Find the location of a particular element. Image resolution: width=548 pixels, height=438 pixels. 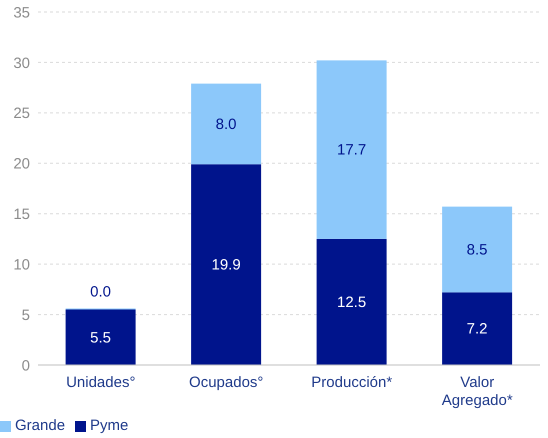

legend-label: Grande is located at coordinates (40, 425).